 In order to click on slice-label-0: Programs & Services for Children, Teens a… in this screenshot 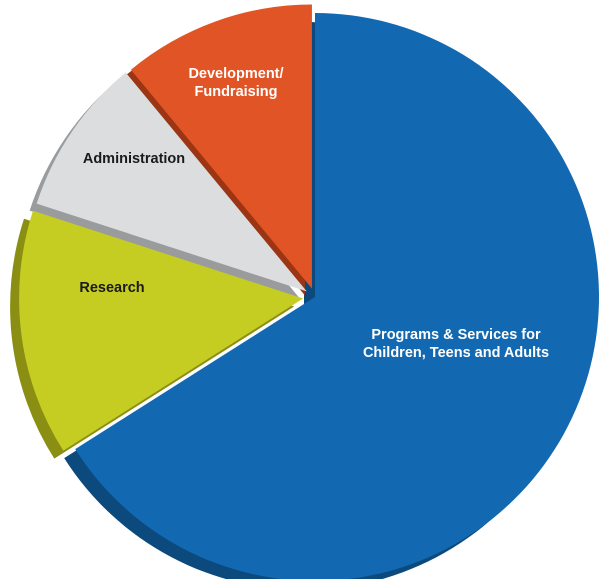, I will do `click(456, 344)`.